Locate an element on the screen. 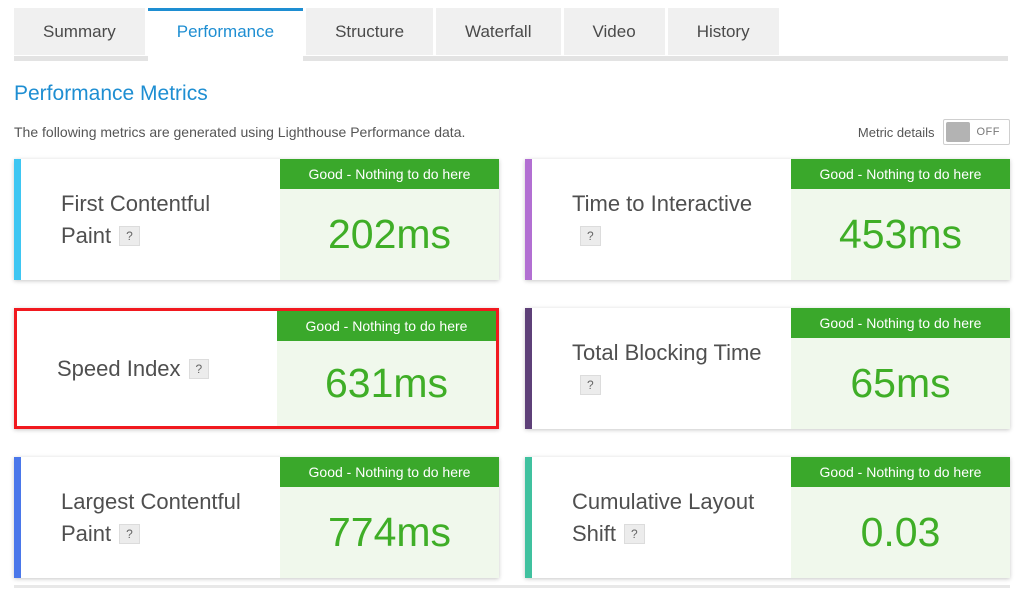  metric-value: 202ms is located at coordinates (389, 234).